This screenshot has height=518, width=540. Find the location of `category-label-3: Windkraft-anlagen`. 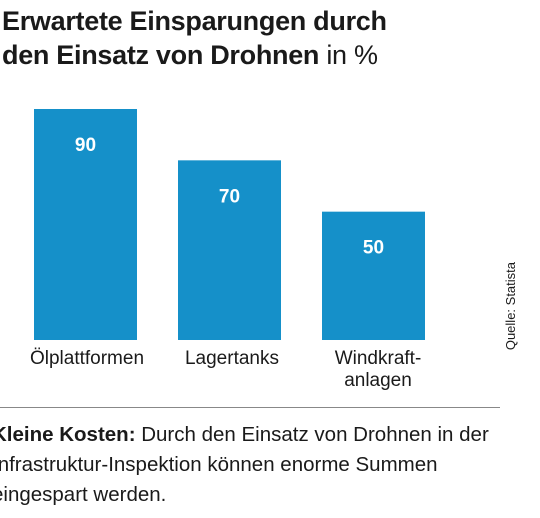

category-label-3: Windkraft-anlagen is located at coordinates (378, 369).